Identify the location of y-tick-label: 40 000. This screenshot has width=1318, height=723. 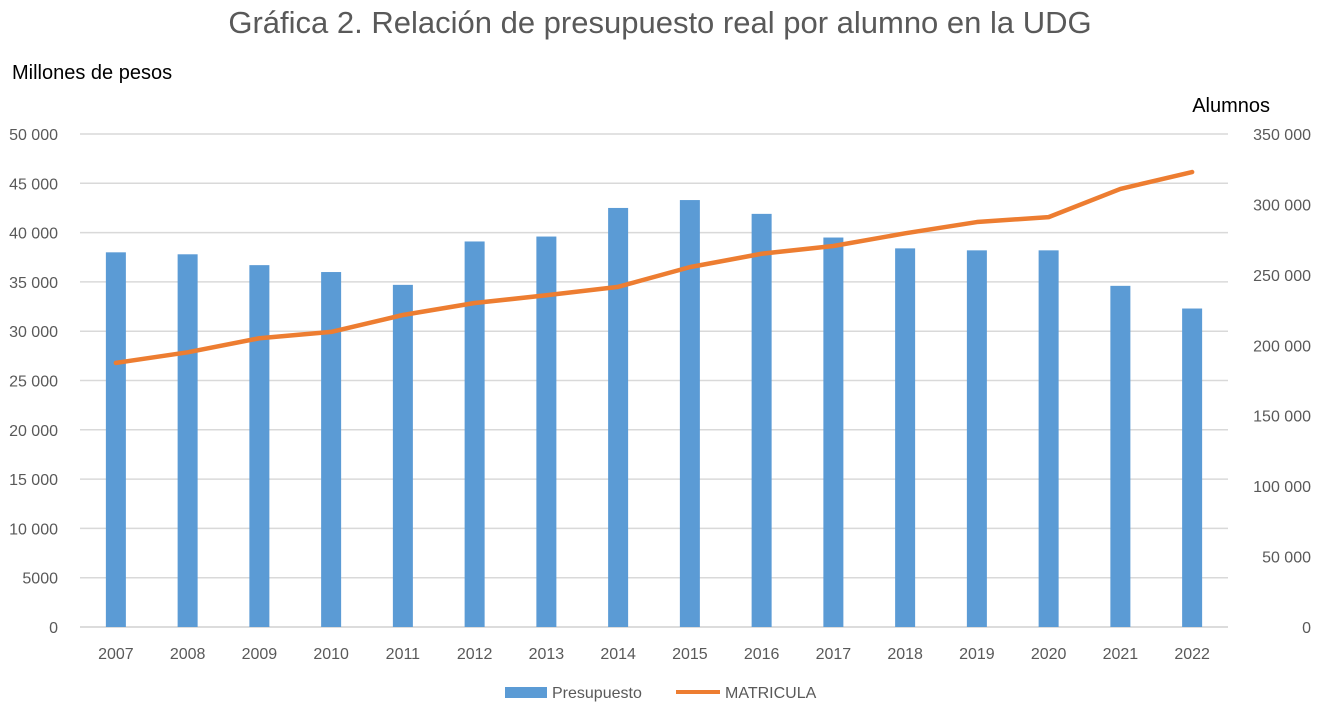
(33, 234).